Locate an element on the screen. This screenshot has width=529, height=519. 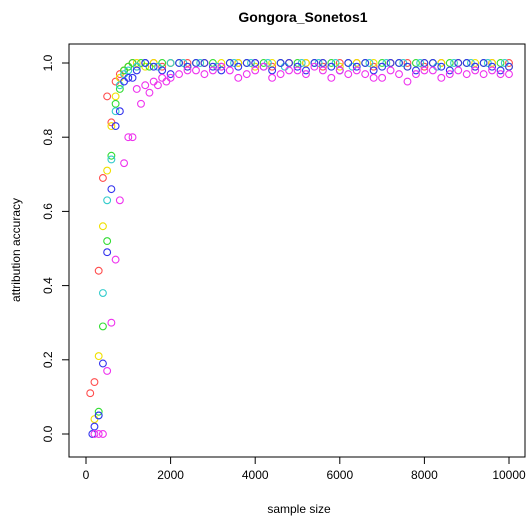
y-axis: 0.0 0.2 0.4 0.6 0.8 1.0 is located at coordinates (55, 248).